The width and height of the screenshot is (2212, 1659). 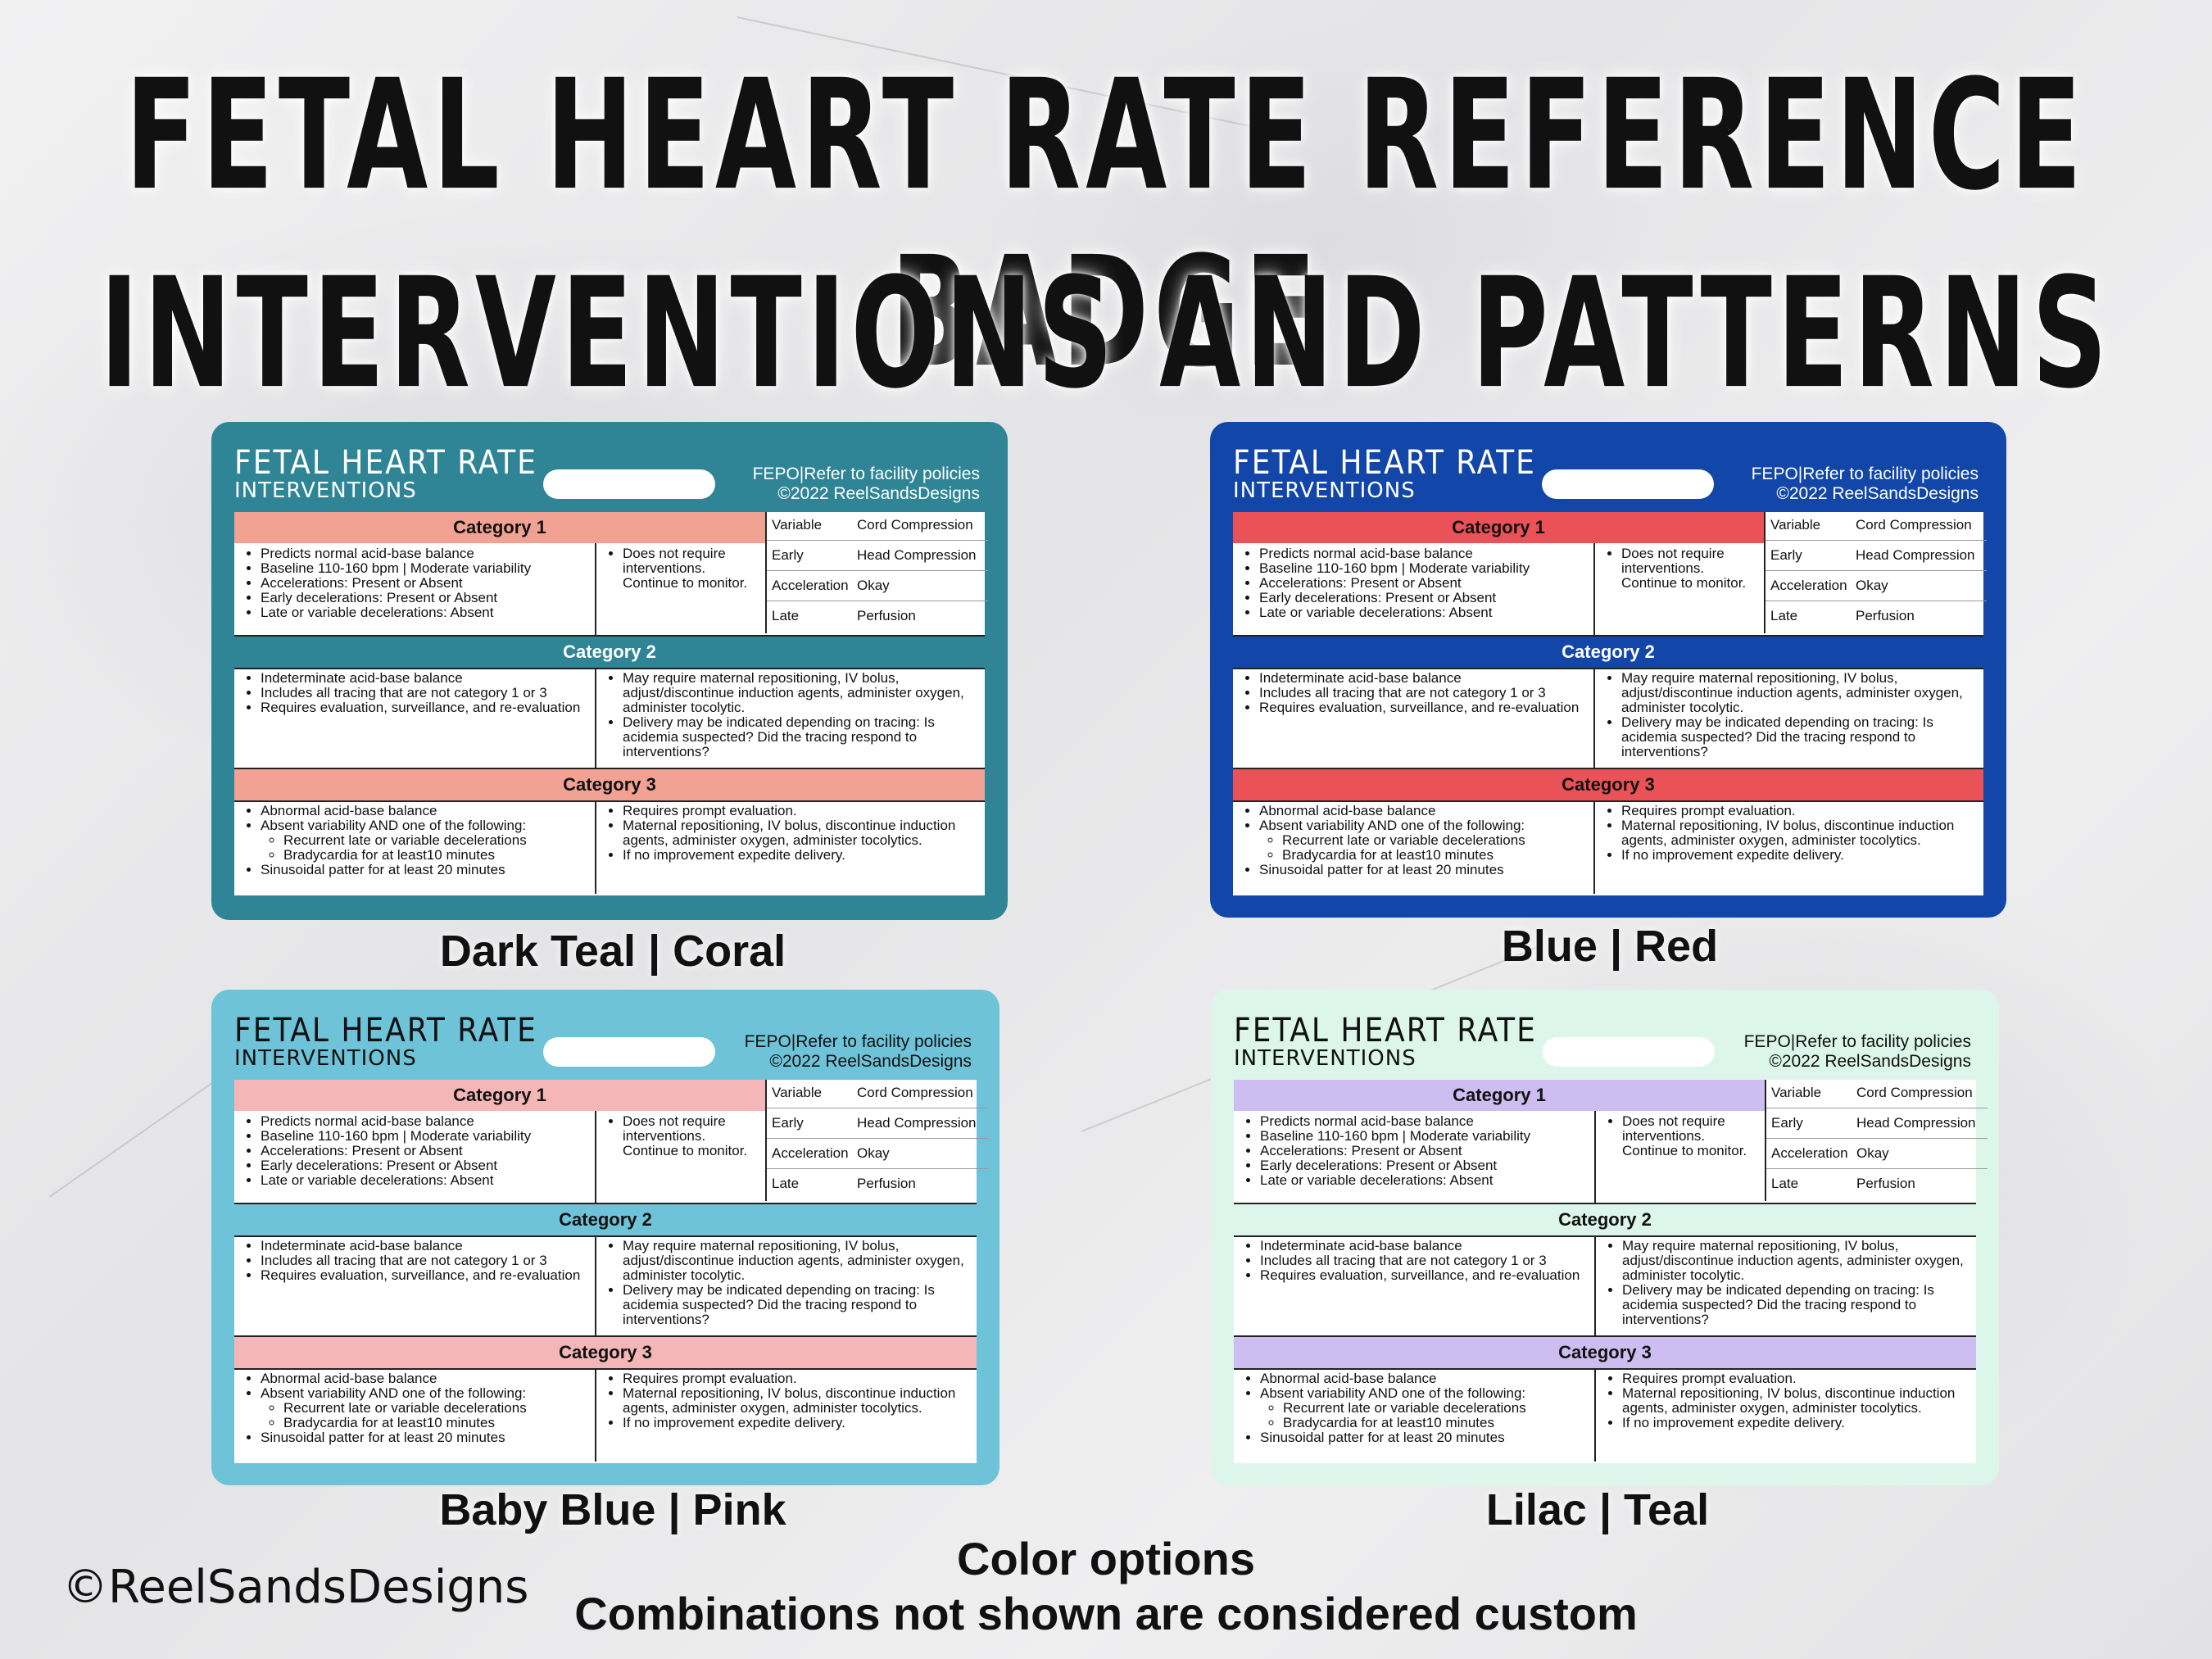 What do you see at coordinates (801, 855) in the screenshot?
I see `list-item: If no improvement expedite delivery.` at bounding box center [801, 855].